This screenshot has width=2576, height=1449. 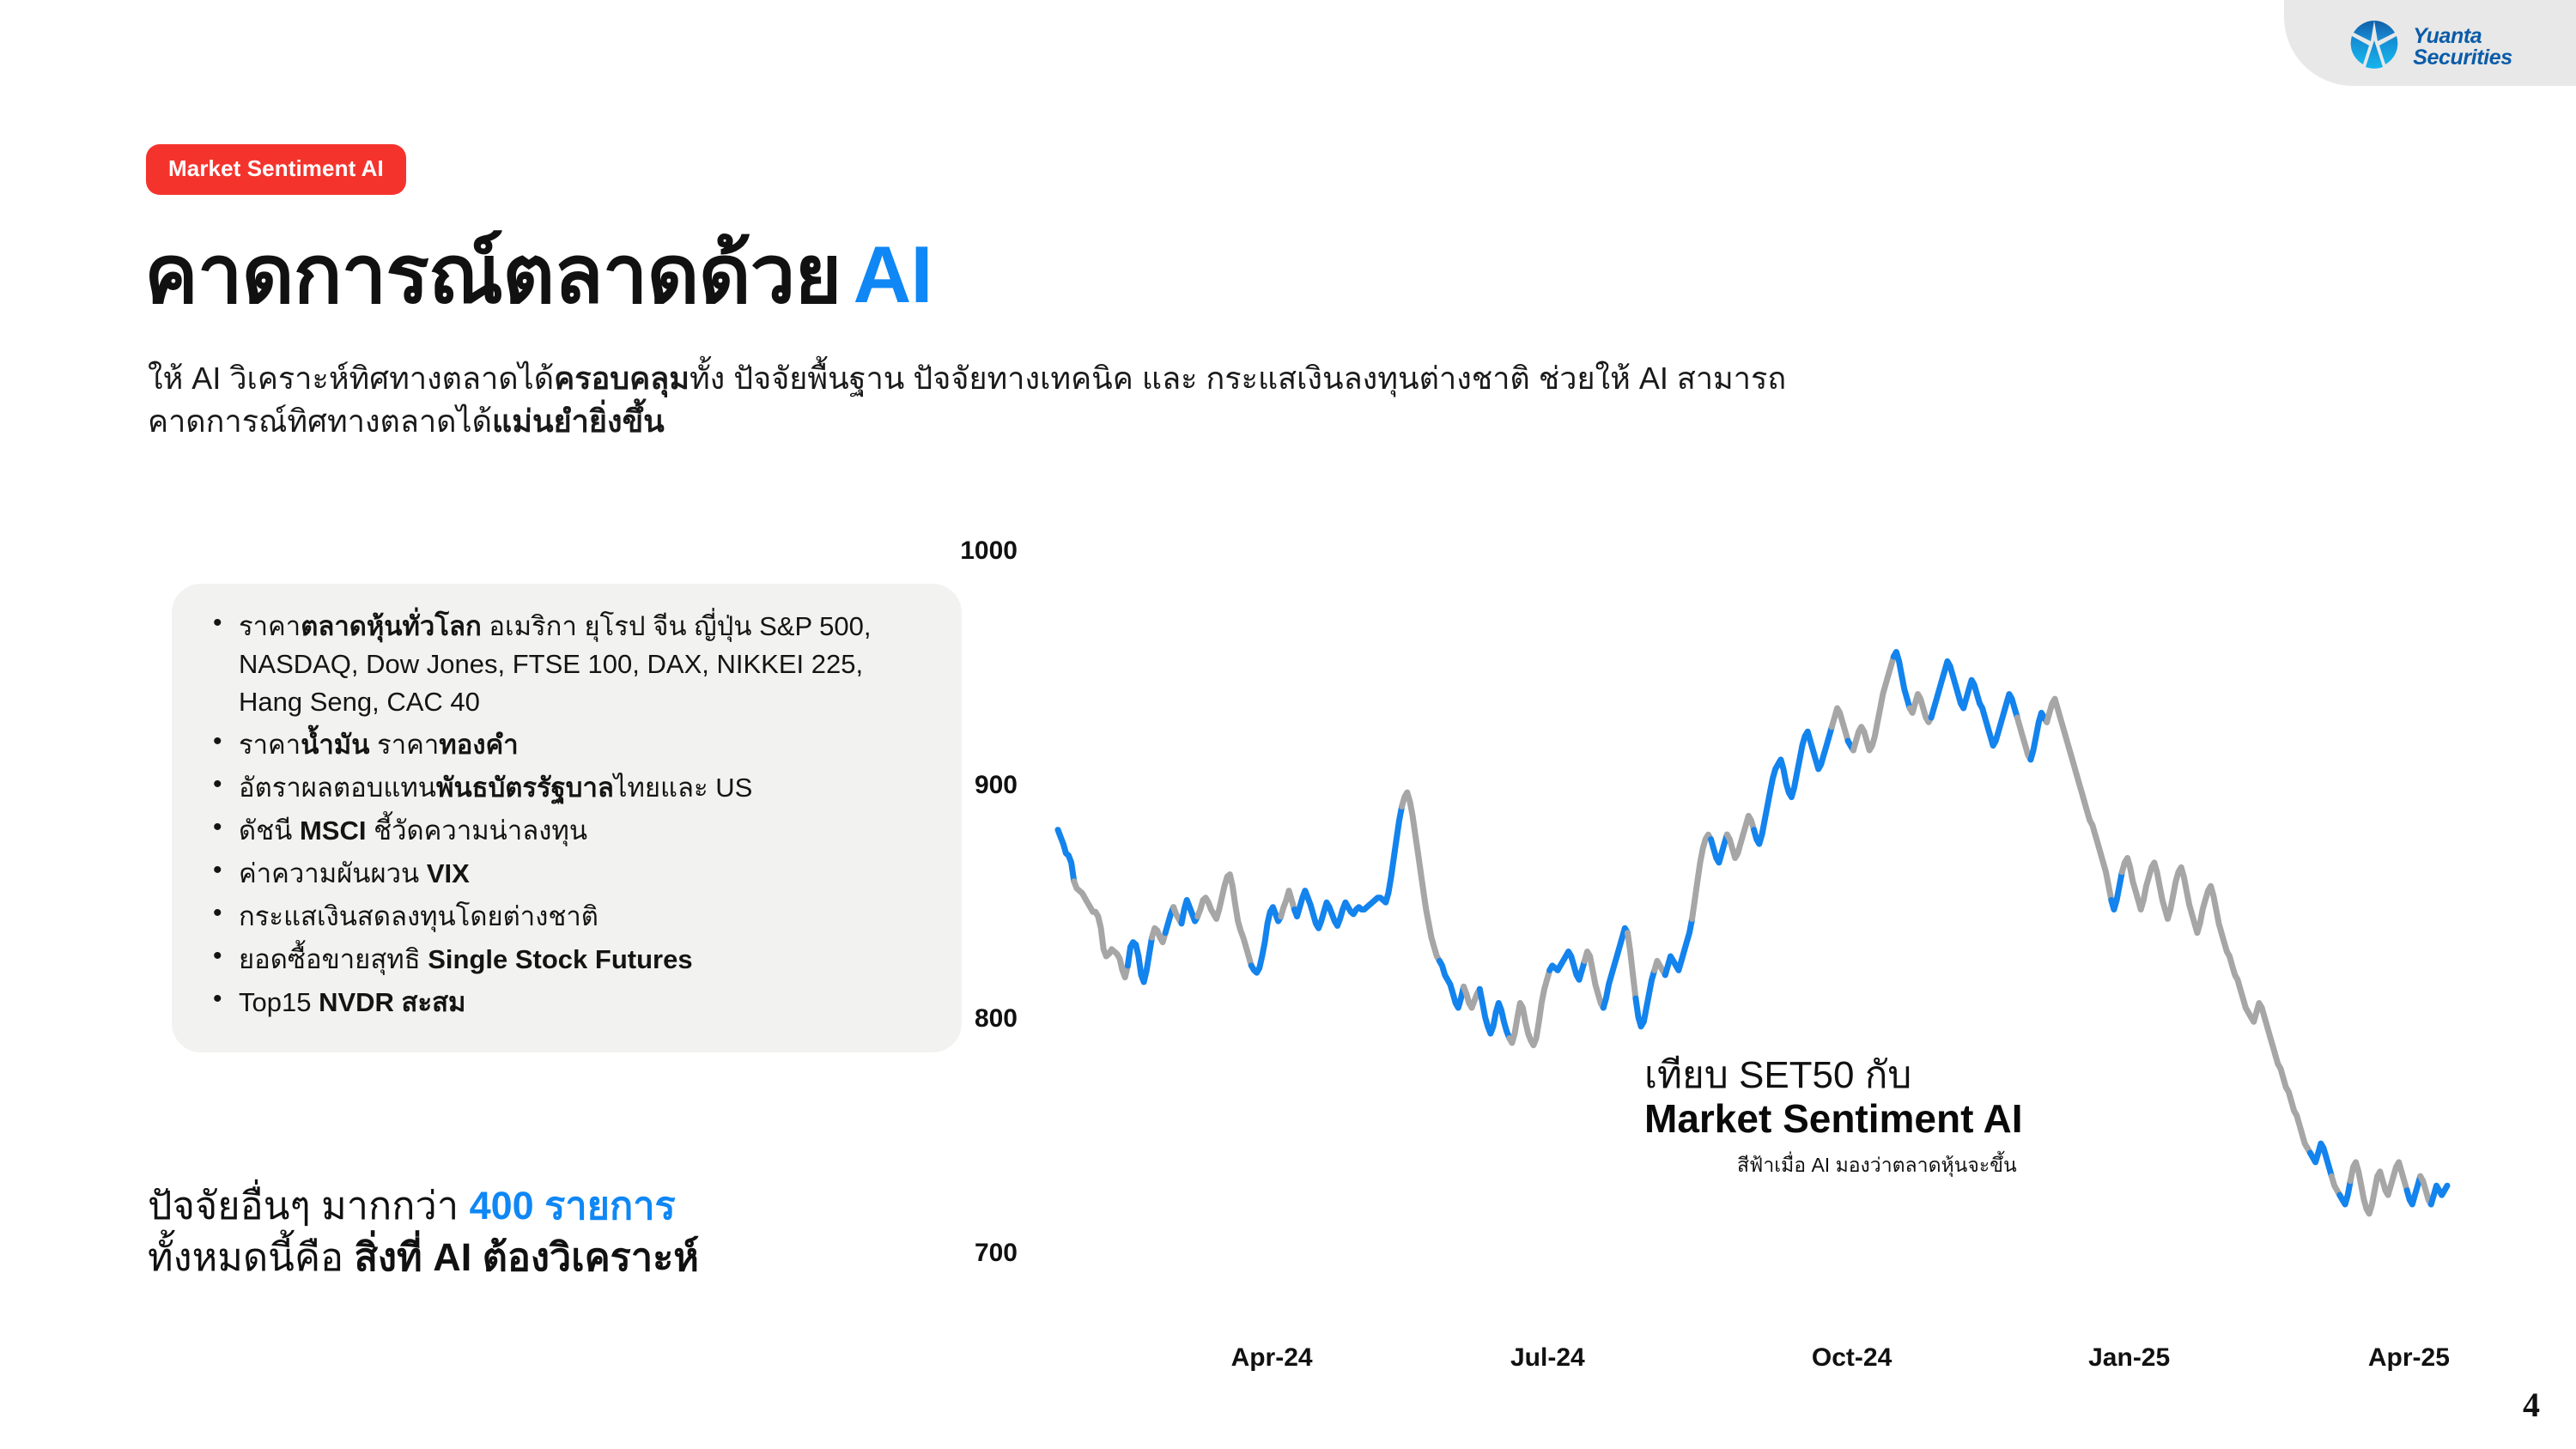 I want to click on status-badge: Market Sentiment AI, so click(x=276, y=169).